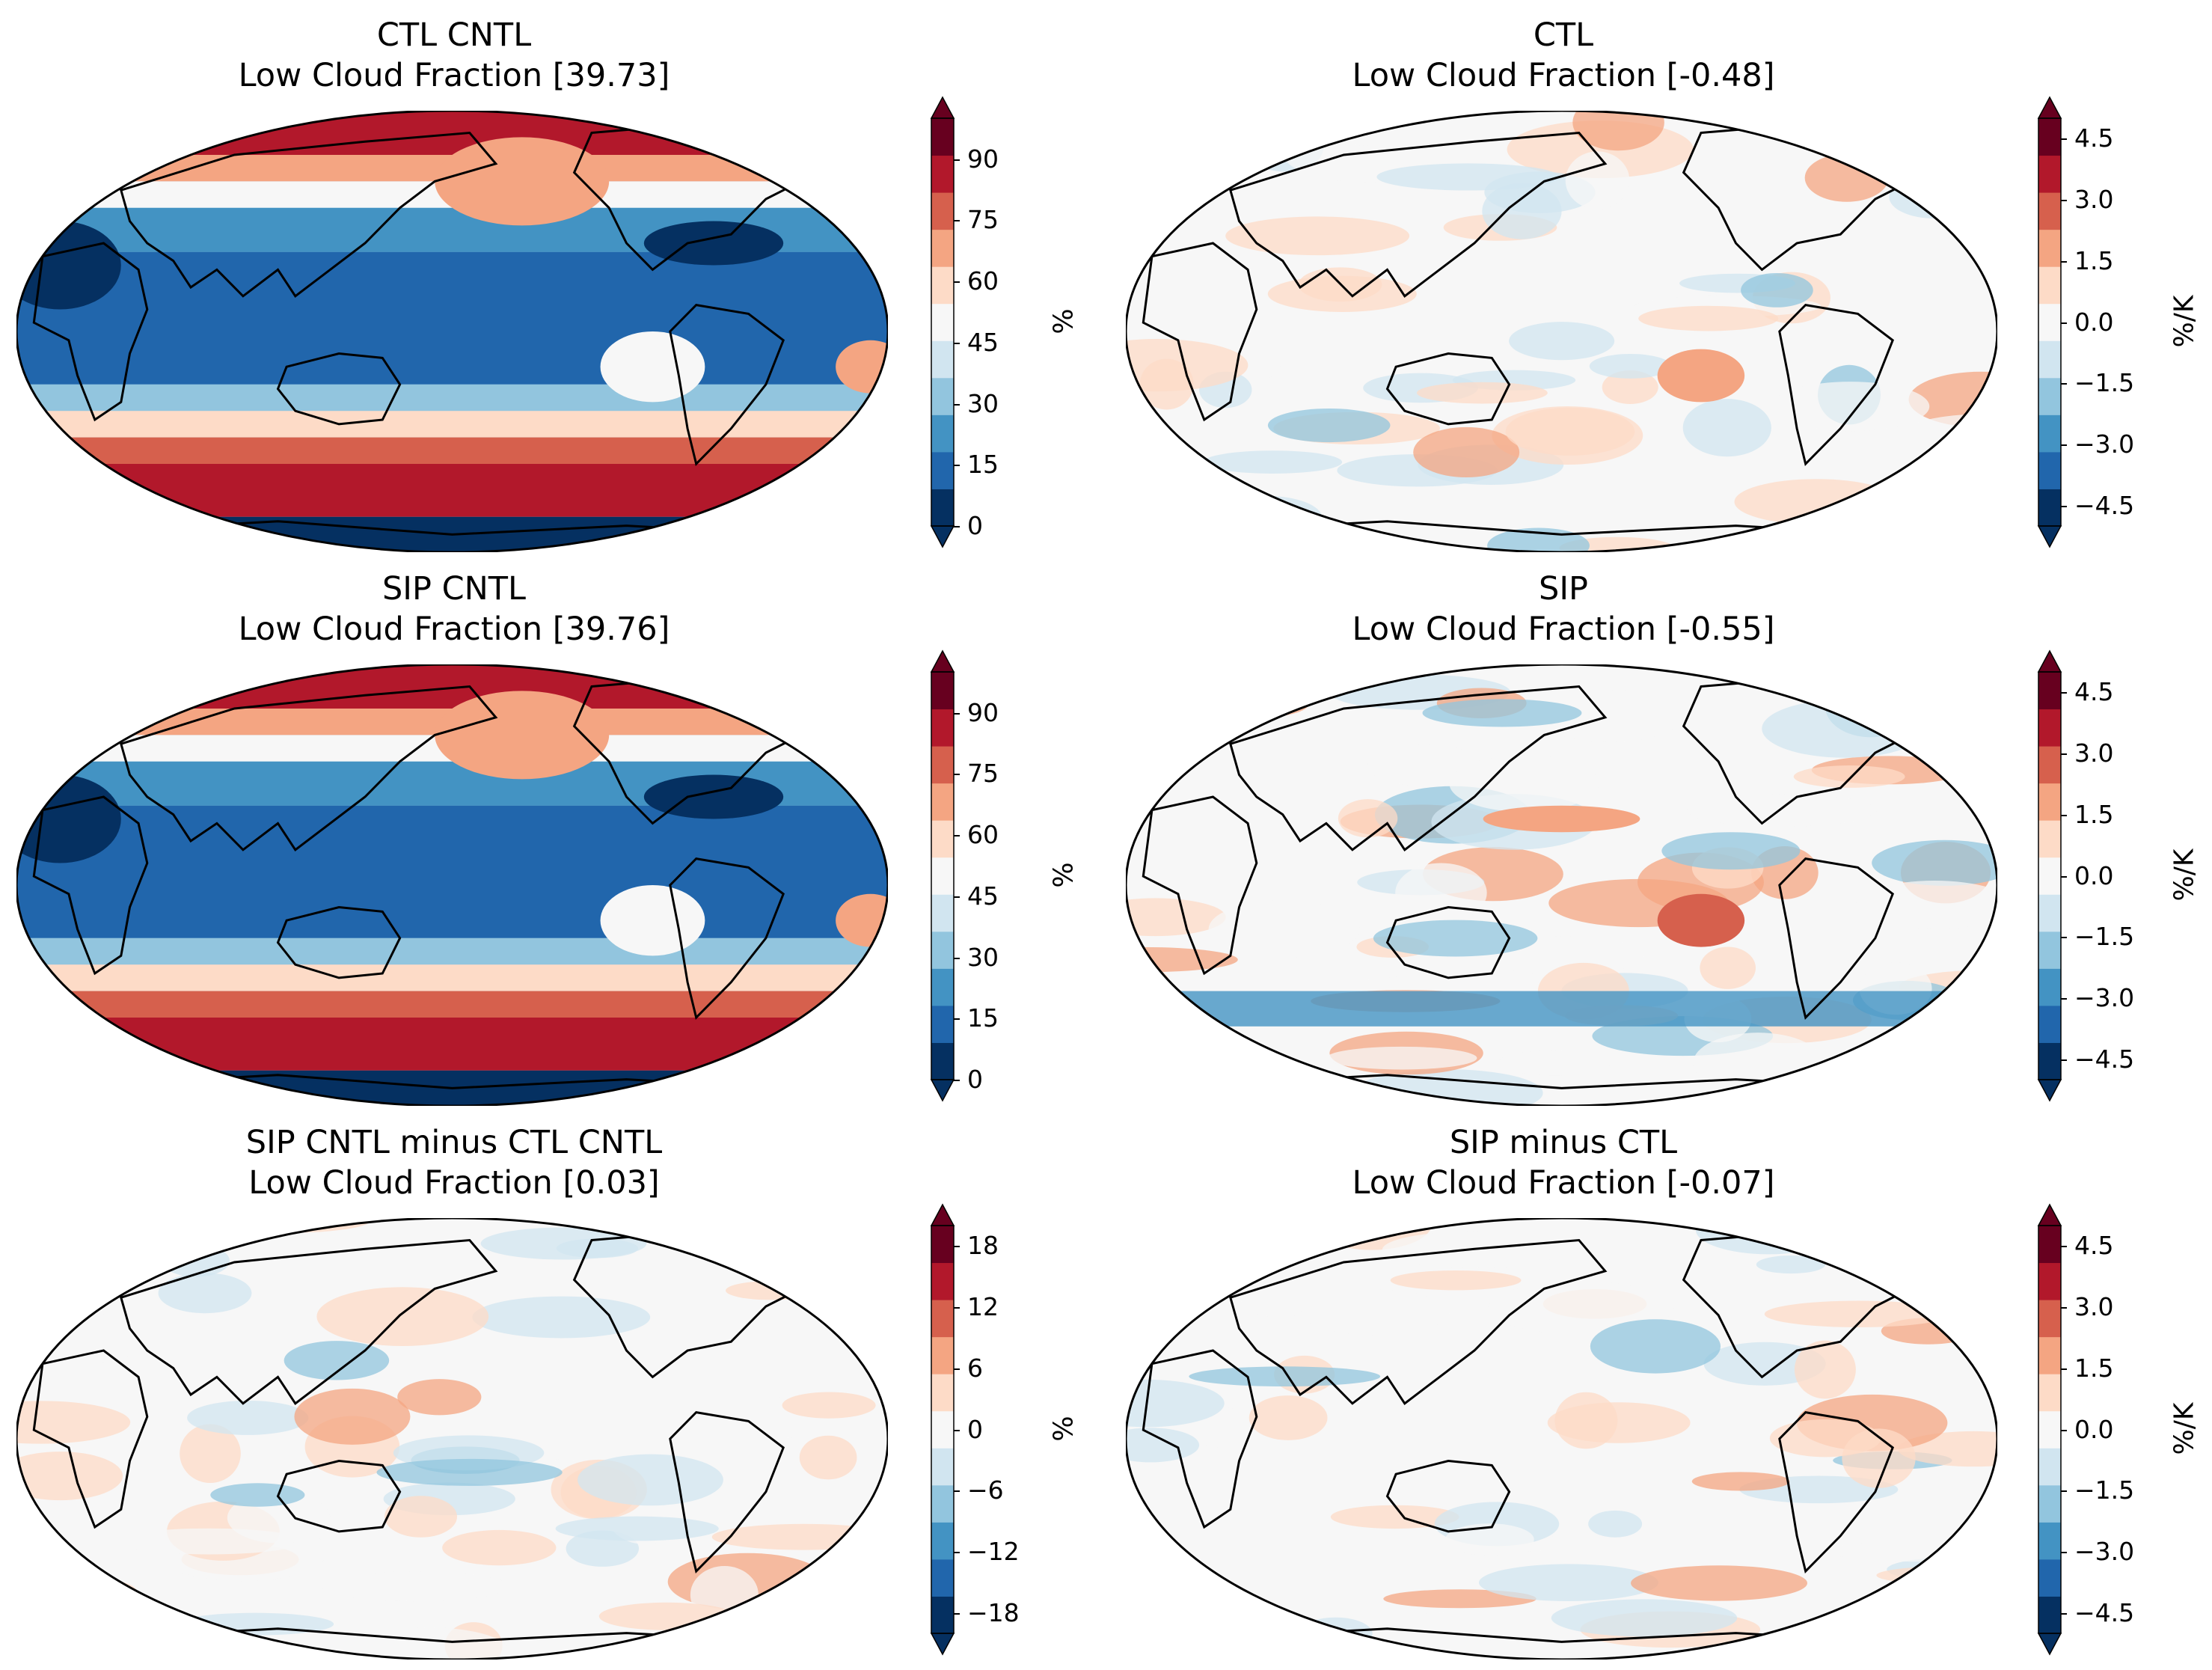 The image size is (2212, 1670). What do you see at coordinates (454, 589) in the screenshot?
I see `title-line-1: SIP CNTL` at bounding box center [454, 589].